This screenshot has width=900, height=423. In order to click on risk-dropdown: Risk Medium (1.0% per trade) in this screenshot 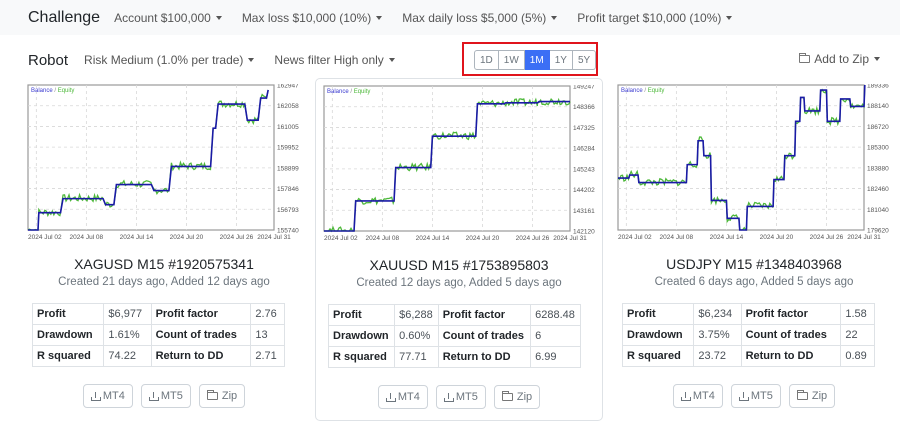, I will do `click(169, 60)`.